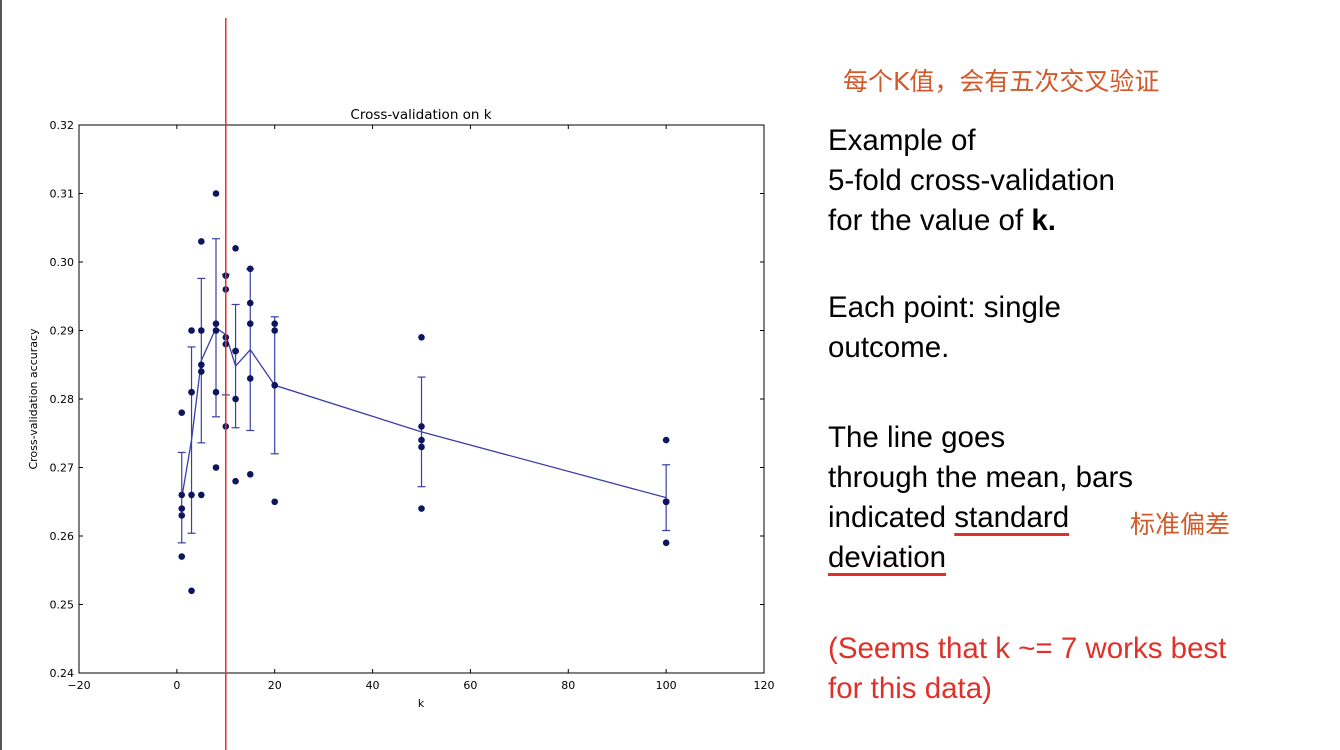 Image resolution: width=1340 pixels, height=750 pixels. Describe the element at coordinates (78, 685) in the screenshot. I see `x-tick-label: −20` at that location.